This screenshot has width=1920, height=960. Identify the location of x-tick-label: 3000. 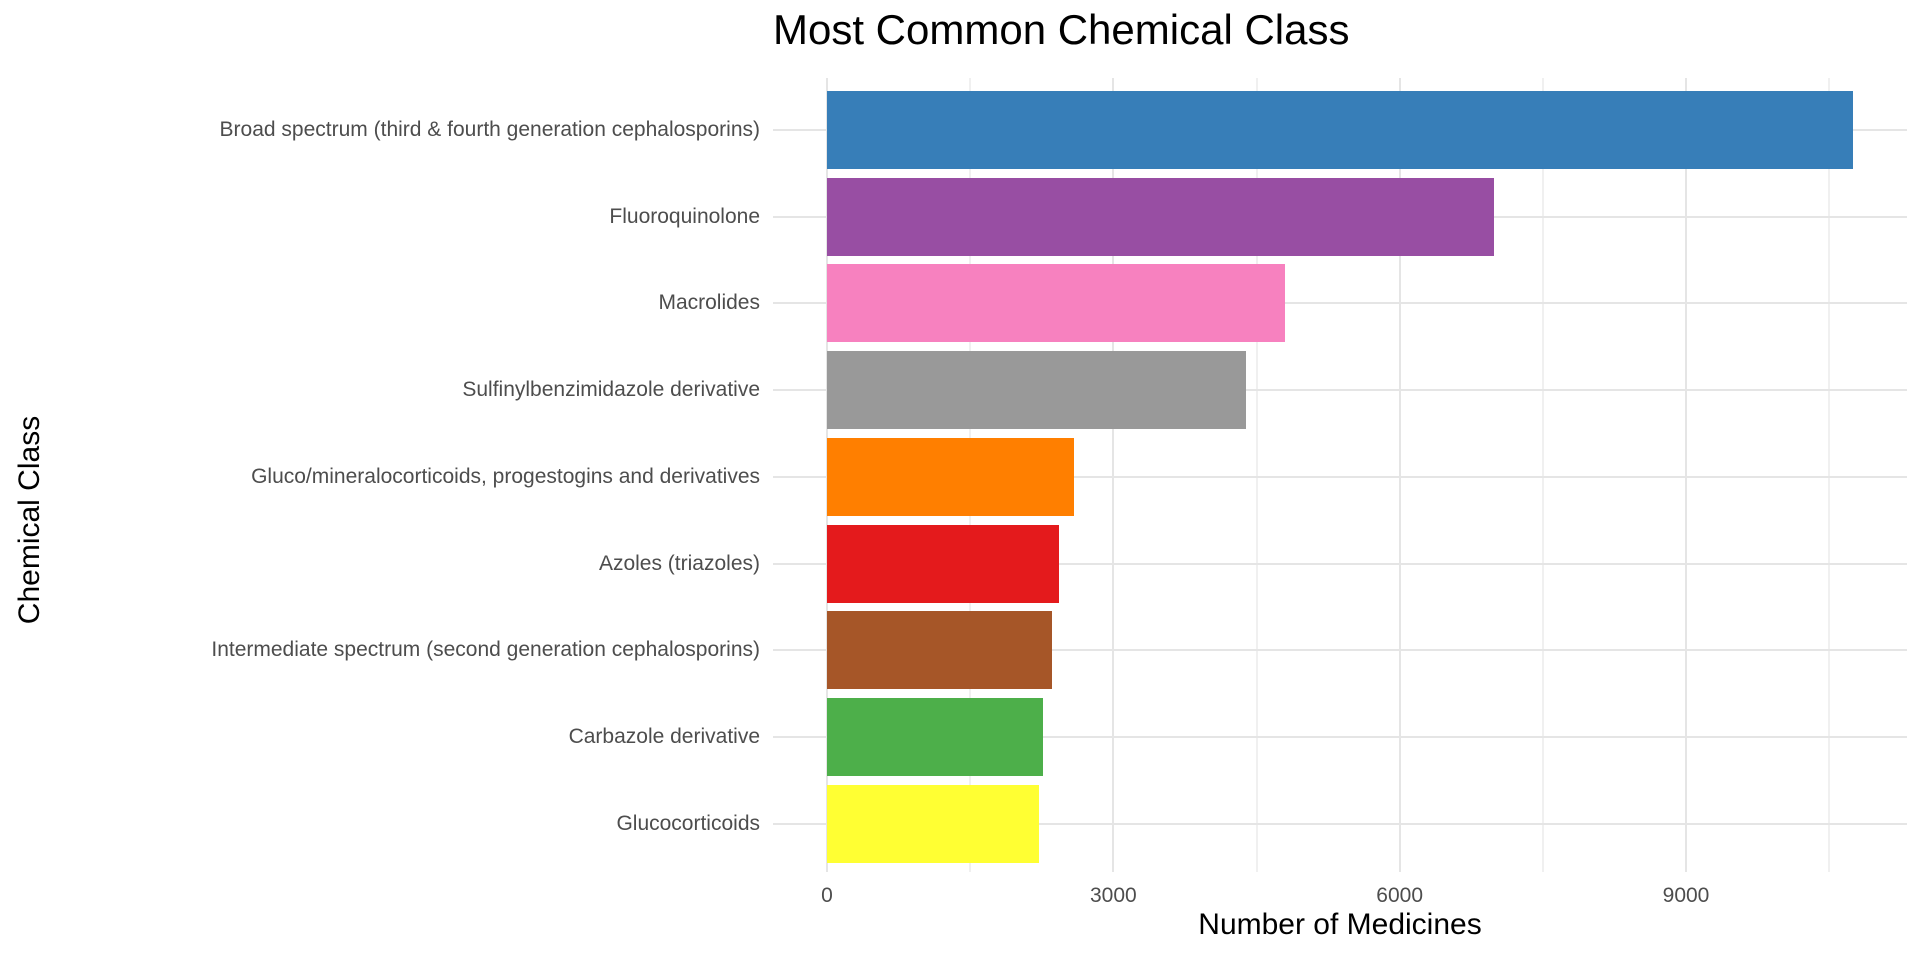
(1113, 895).